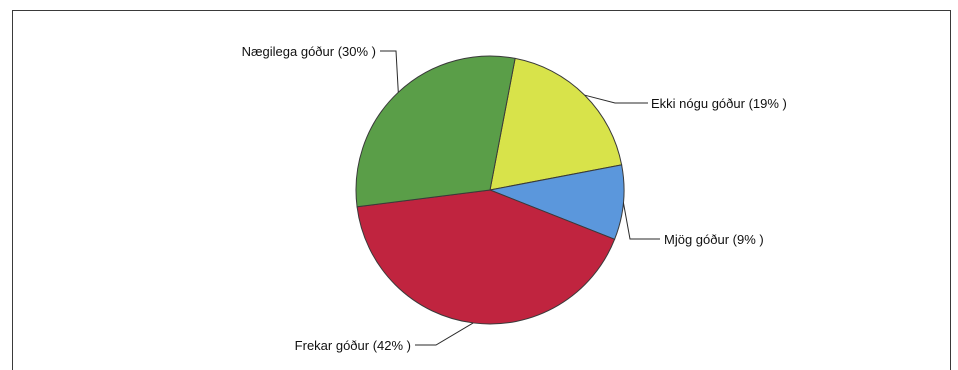  Describe the element at coordinates (435, 131) in the screenshot. I see `pie-slice-naegilega-godur` at that location.